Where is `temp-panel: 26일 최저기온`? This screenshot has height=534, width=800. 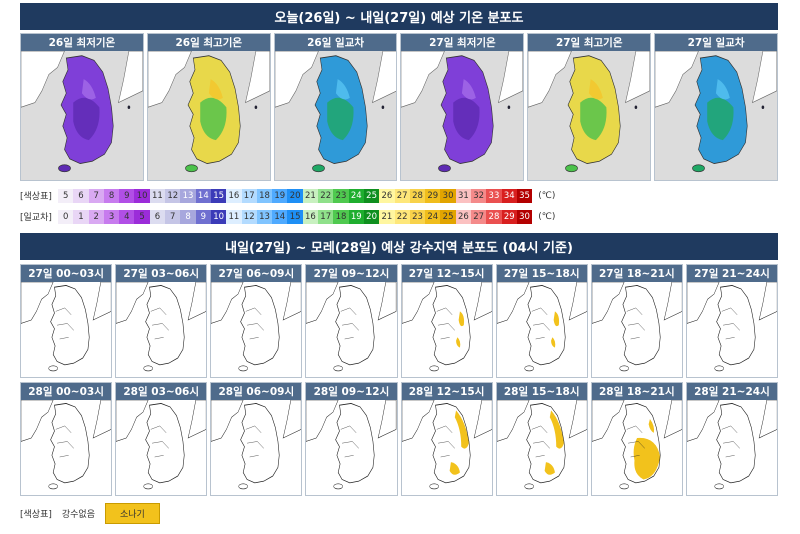 temp-panel: 26일 최저기온 is located at coordinates (82, 107).